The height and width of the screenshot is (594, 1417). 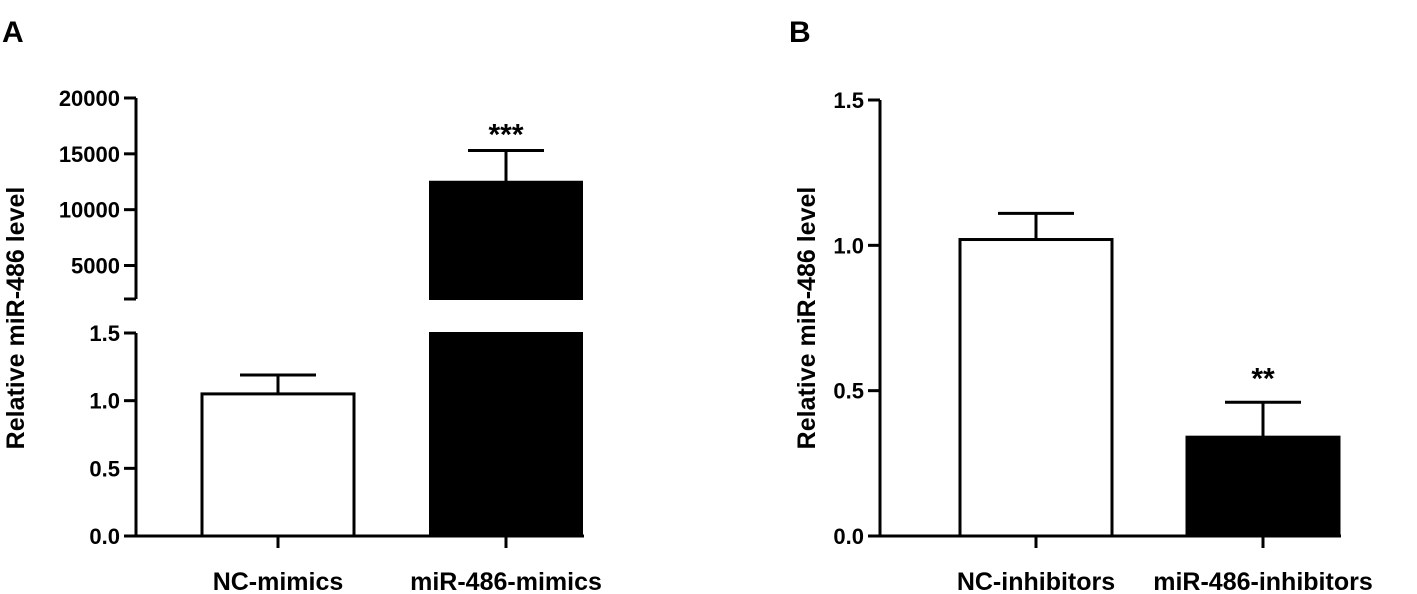 What do you see at coordinates (104, 468) in the screenshot?
I see `panel-a-y-tick-label: 0.5` at bounding box center [104, 468].